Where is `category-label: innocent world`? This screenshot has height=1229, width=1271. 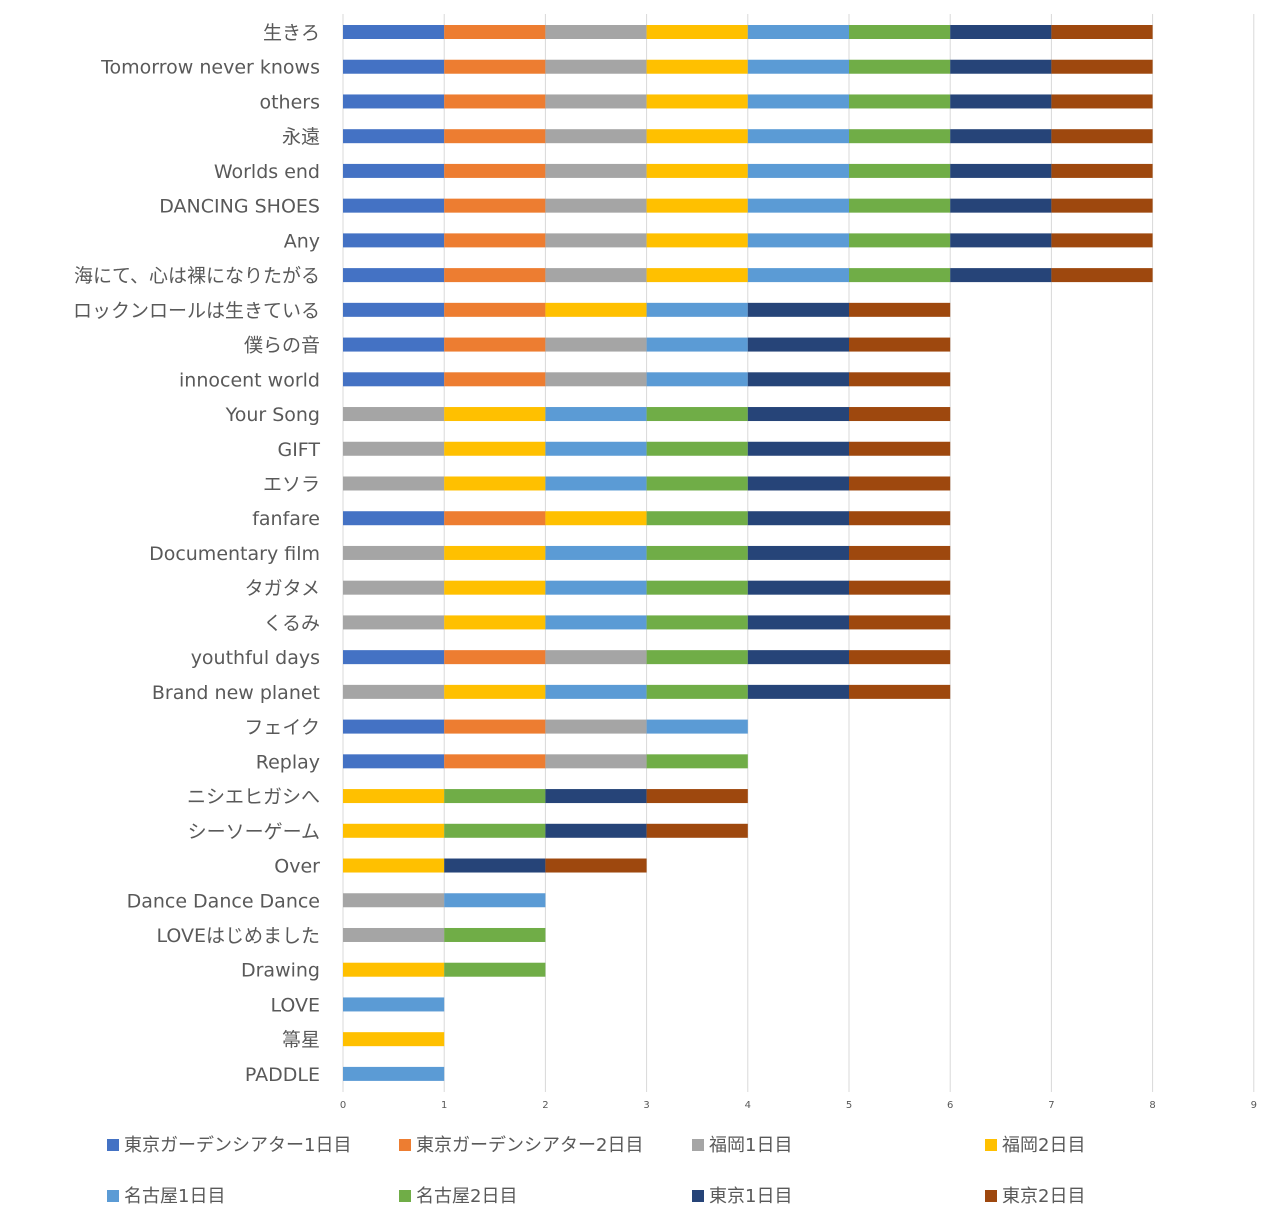 category-label: innocent world is located at coordinates (249, 380).